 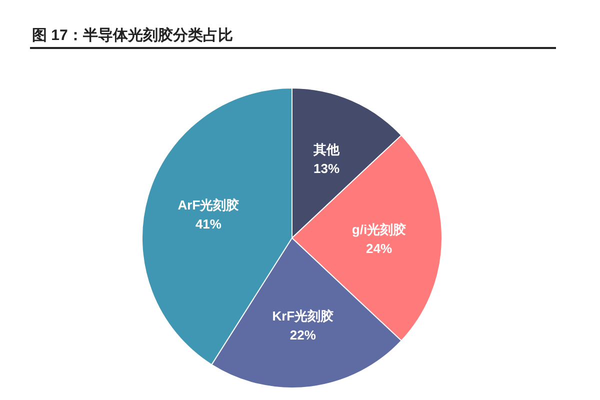 What do you see at coordinates (208, 224) in the screenshot?
I see `data-label: 41%` at bounding box center [208, 224].